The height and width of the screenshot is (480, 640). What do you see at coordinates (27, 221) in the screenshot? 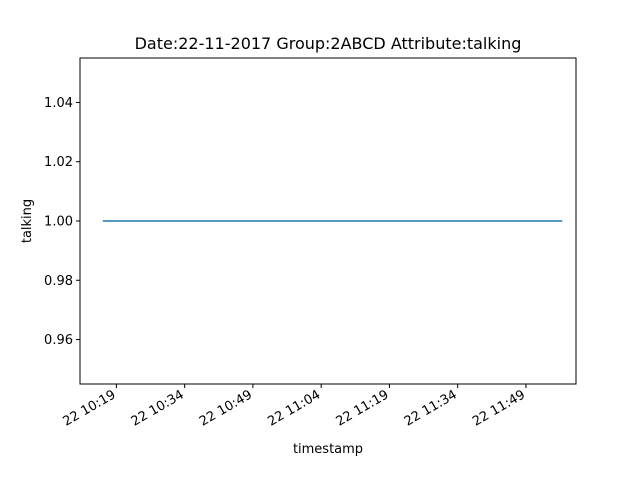
I see `y-axis-label: talking` at bounding box center [27, 221].